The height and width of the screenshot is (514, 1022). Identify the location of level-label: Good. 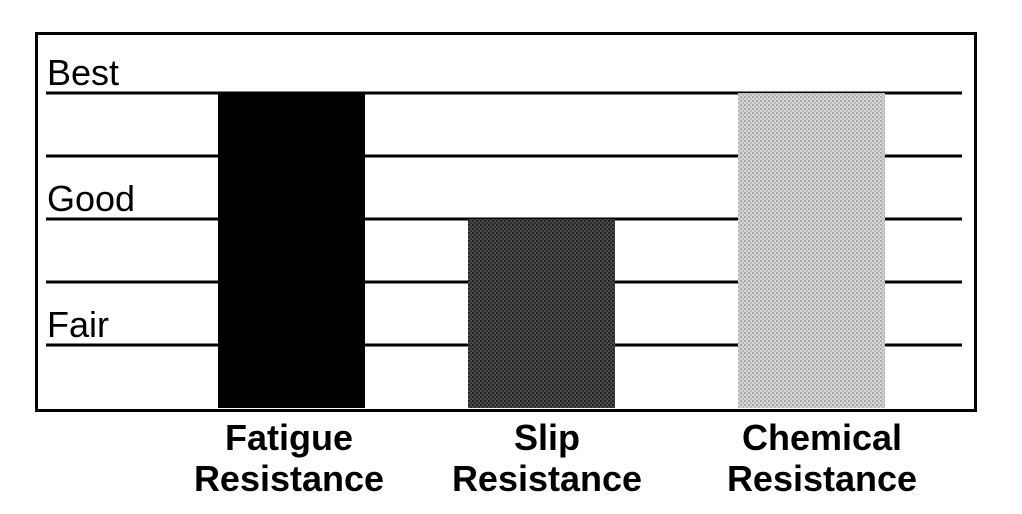
(91, 198).